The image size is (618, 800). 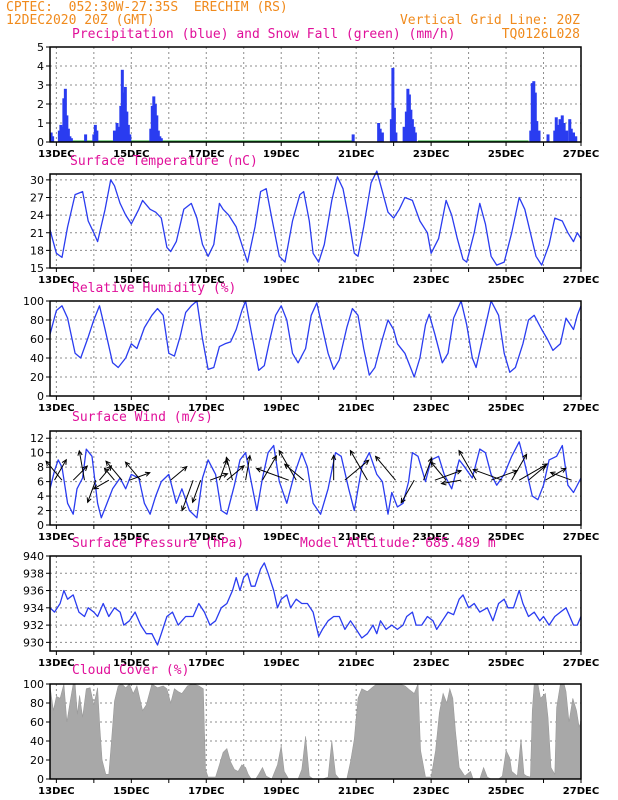 I want to click on x-tick-label-precip: 15DEC, so click(x=131, y=154).